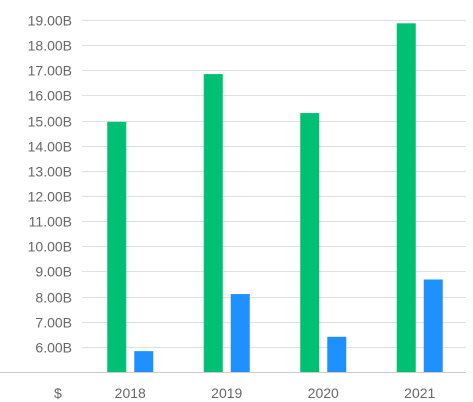 This screenshot has width=473, height=402. I want to click on bar-series-2-2019, so click(240, 333).